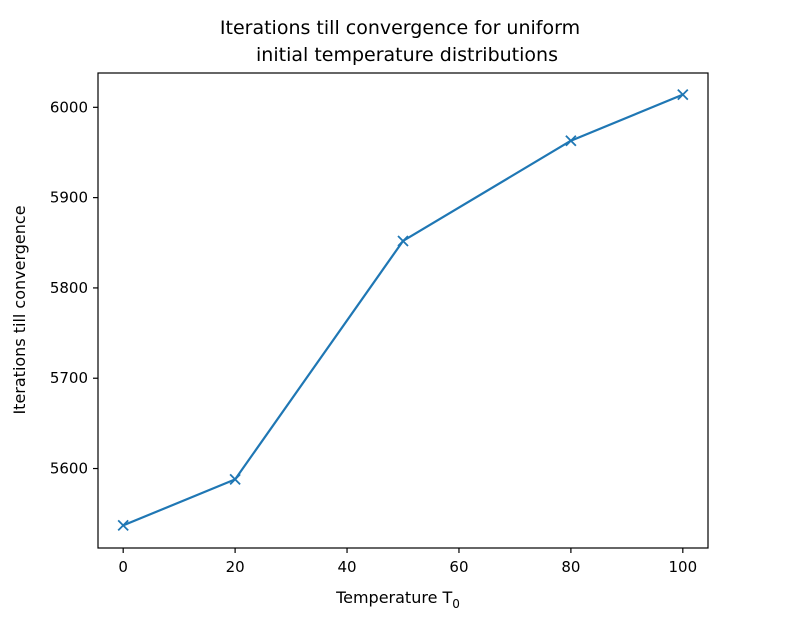 The width and height of the screenshot is (788, 617). I want to click on chart-title-line-1: Iterations till convergence for uniform, so click(400, 28).